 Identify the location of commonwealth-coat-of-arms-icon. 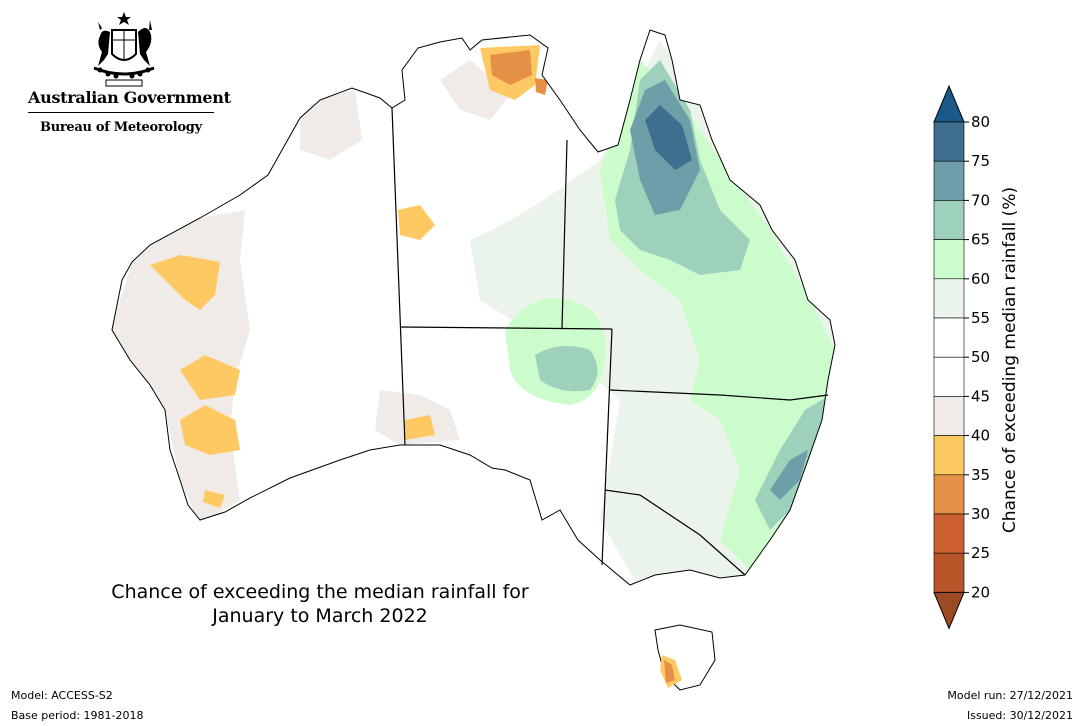
(124, 49).